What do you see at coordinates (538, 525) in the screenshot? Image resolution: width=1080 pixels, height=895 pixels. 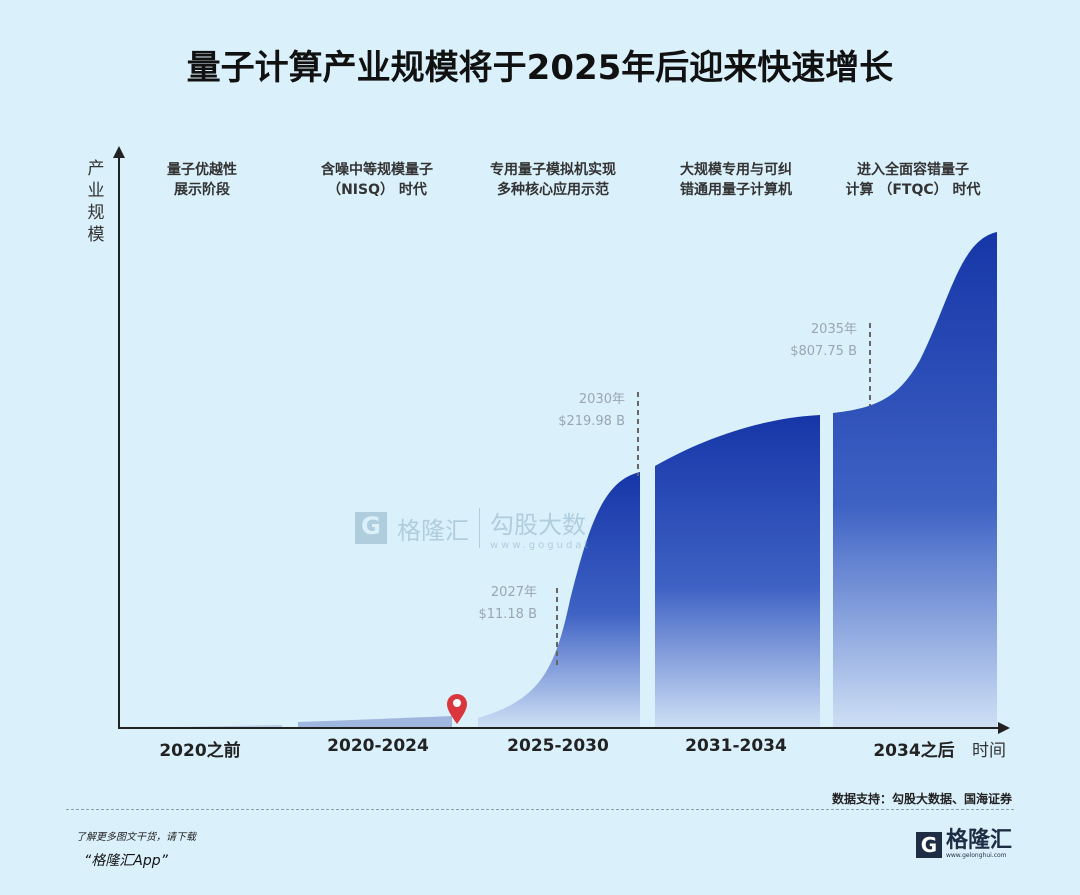 I see `watermark-brand2: 勾股大数` at bounding box center [538, 525].